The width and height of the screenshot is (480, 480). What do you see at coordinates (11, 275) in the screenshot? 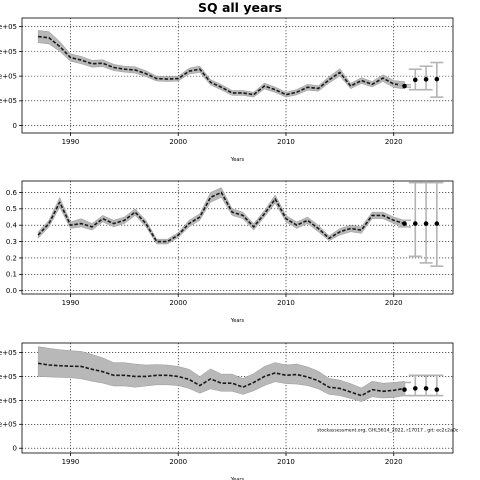
I see `y-tick-label: 0.1` at bounding box center [11, 275].